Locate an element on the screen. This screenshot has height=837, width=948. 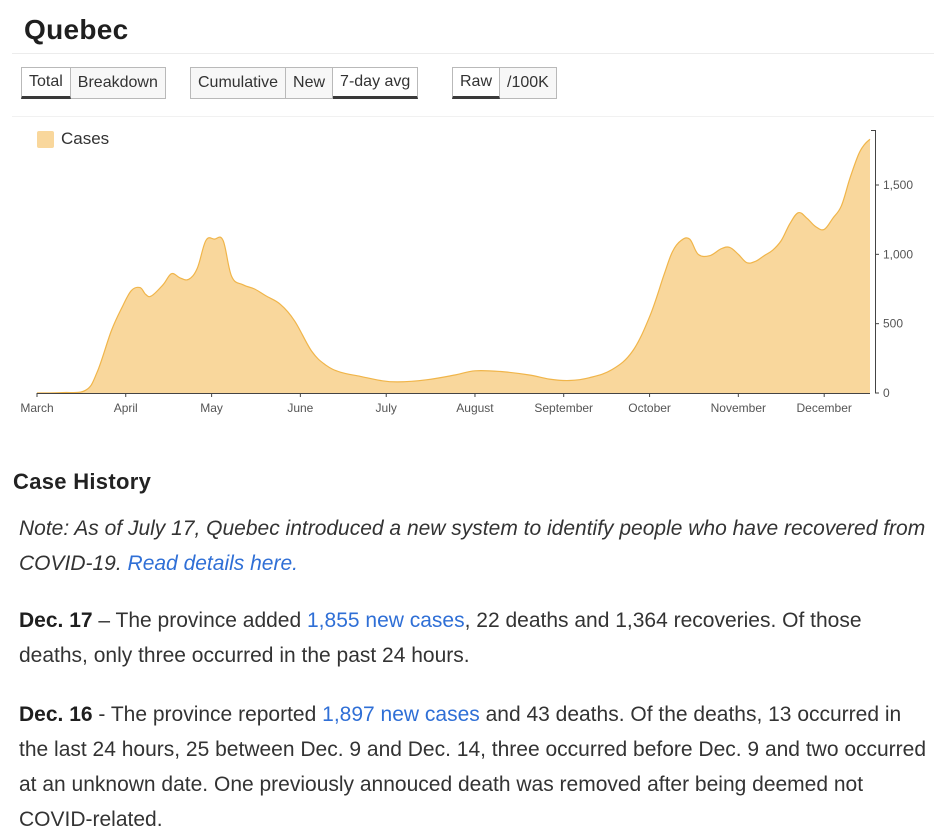
x-tick-label: September is located at coordinates (563, 408).